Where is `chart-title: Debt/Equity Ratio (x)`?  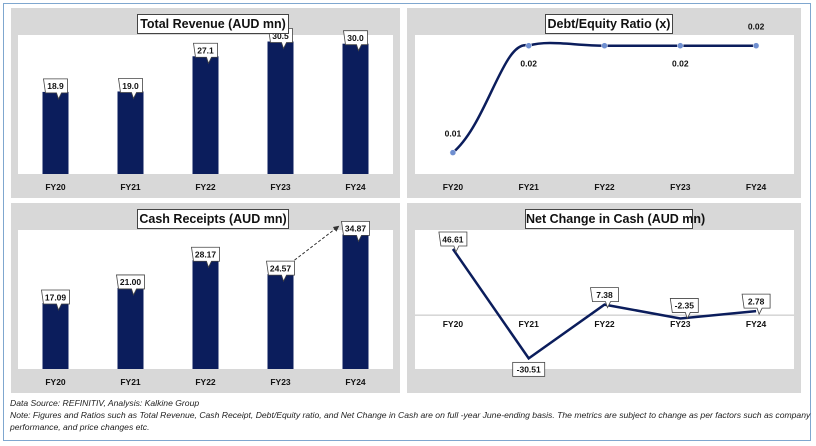
chart-title: Debt/Equity Ratio (x) is located at coordinates (609, 24).